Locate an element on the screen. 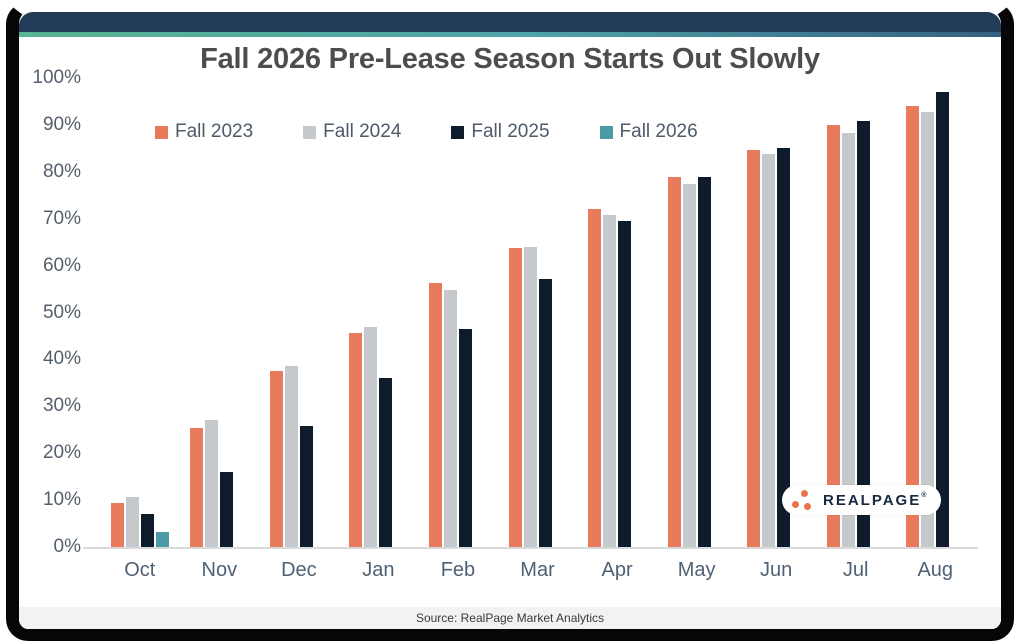  bar-fall-2024-aug is located at coordinates (928, 329).